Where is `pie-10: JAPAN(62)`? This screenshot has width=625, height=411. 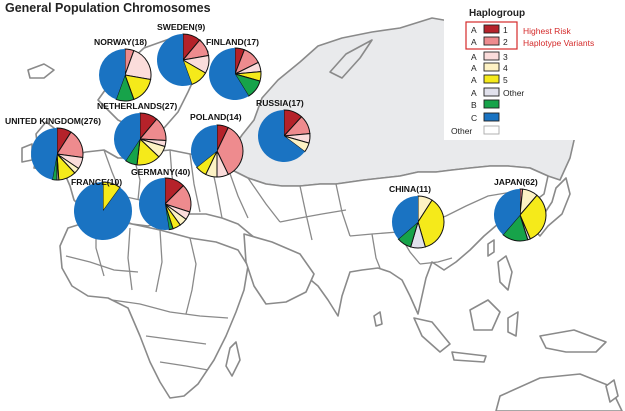
pie-10: JAPAN(62) is located at coordinates (520, 209).